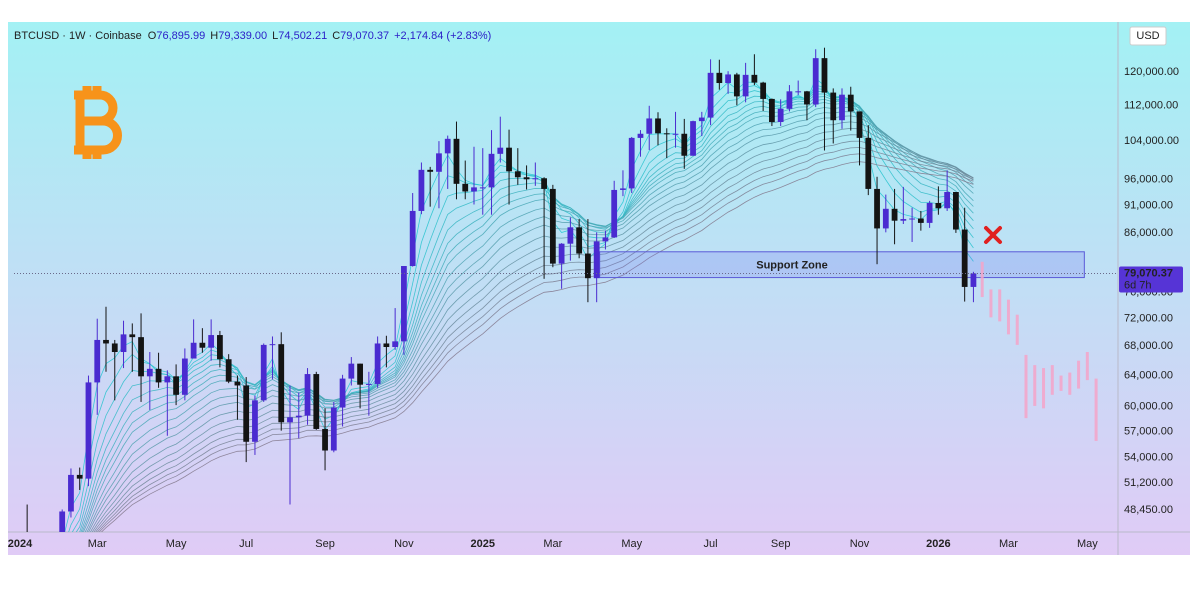 Image resolution: width=1200 pixels, height=605 pixels. I want to click on y-tick-label: 68,000.00, so click(1148, 346).